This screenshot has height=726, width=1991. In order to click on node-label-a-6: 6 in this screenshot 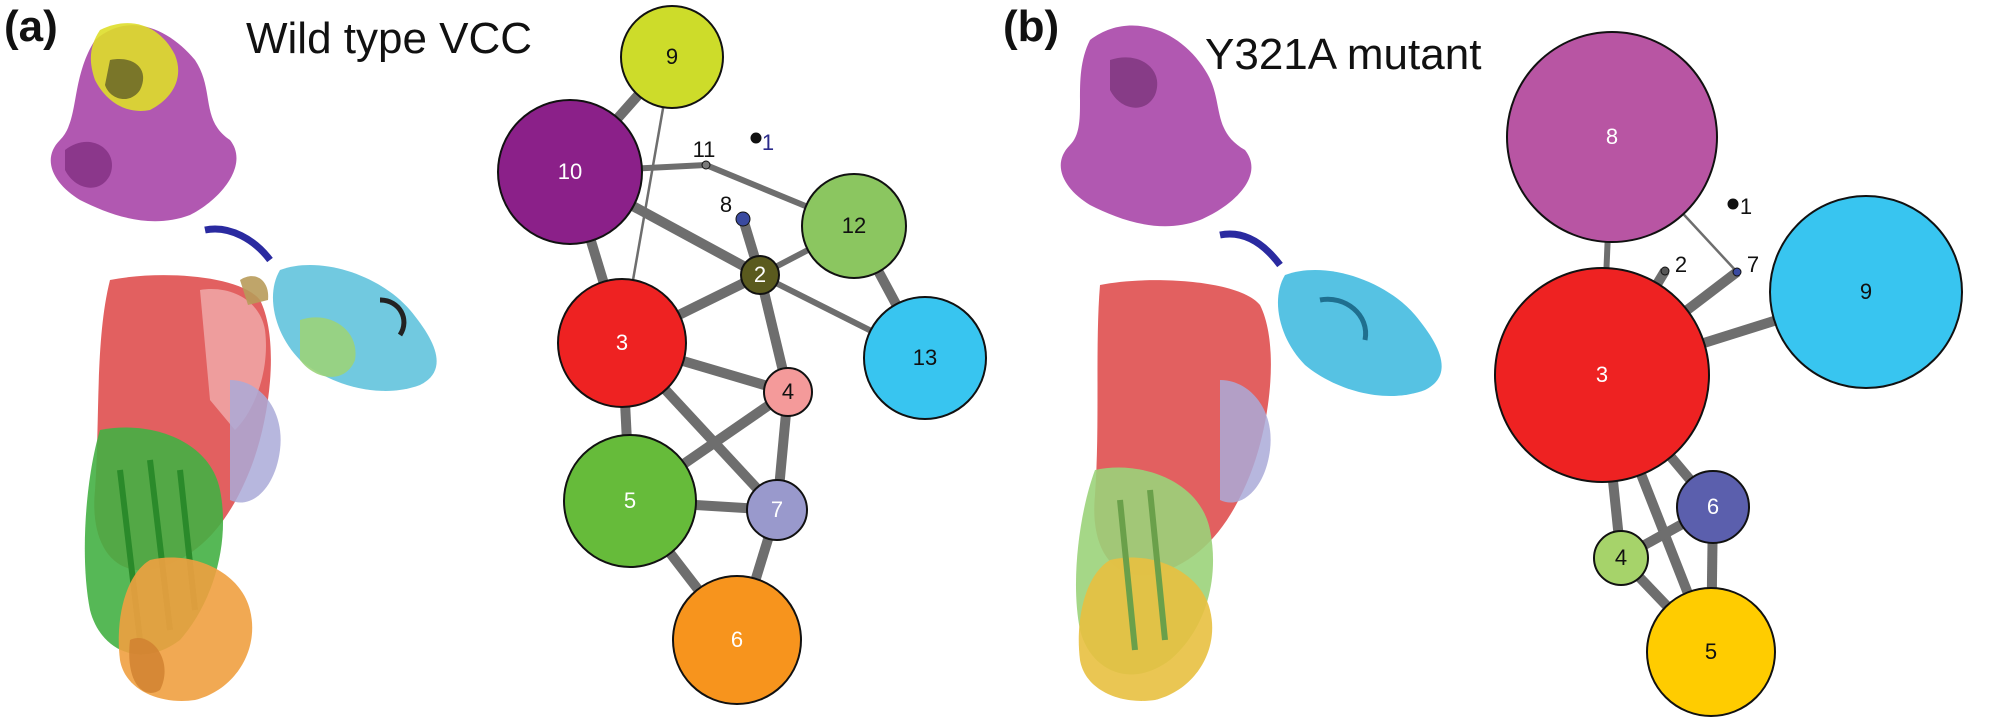, I will do `click(737, 639)`.